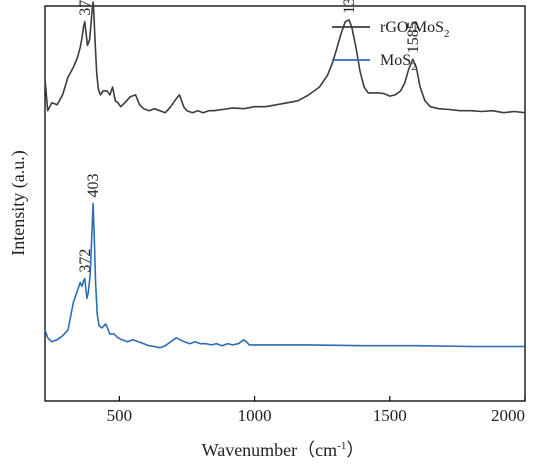 Image resolution: width=550 pixels, height=465 pixels. Describe the element at coordinates (391, 46) in the screenshot. I see `legend: rGO/MoS2 MoS2` at that location.